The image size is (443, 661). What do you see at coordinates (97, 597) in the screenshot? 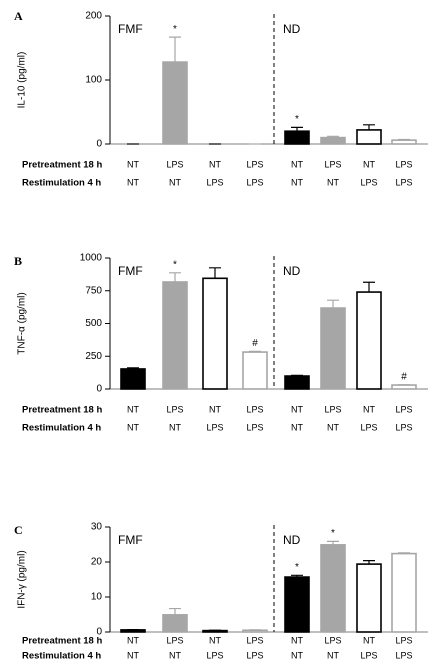
I see `y-tick-label: 10` at bounding box center [97, 597].